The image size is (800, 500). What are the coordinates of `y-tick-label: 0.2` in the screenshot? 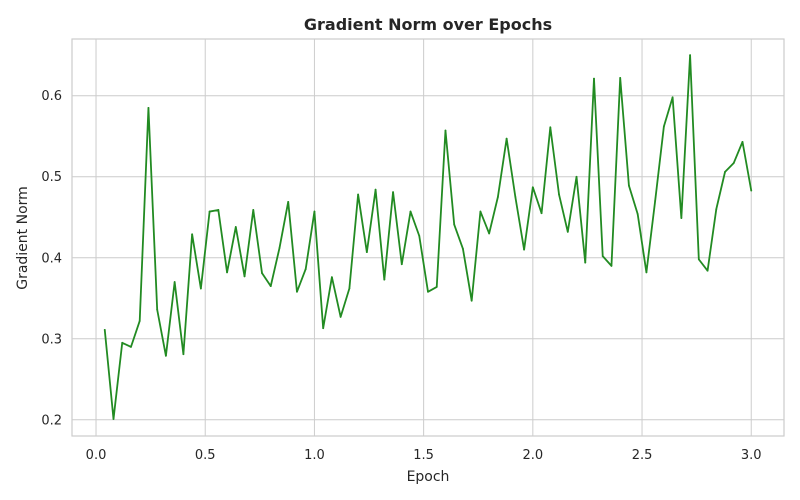 It's located at (51, 420).